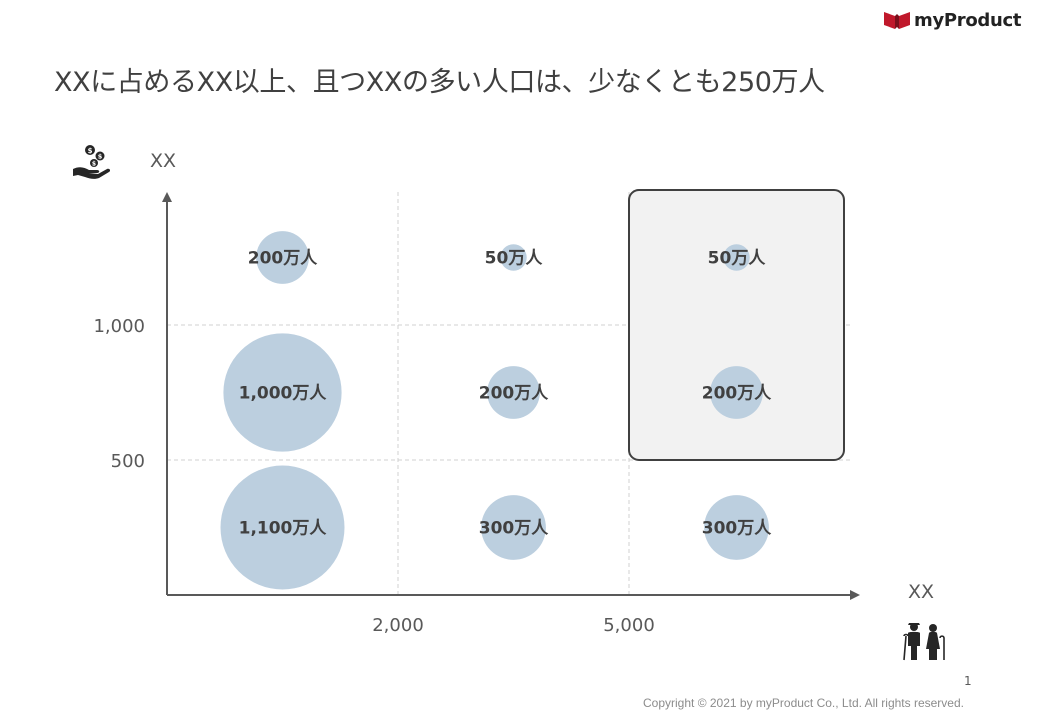 The image size is (1040, 720). Describe the element at coordinates (119, 326) in the screenshot. I see `y-tick-label: 1,000` at that location.